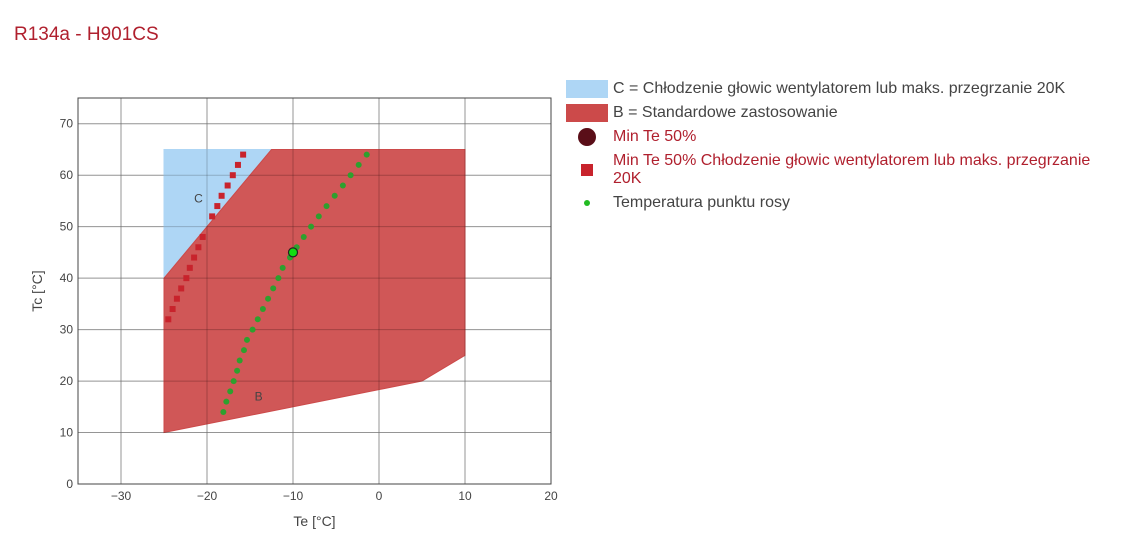  Describe the element at coordinates (587, 137) in the screenshot. I see `legend-circle-icon` at that location.